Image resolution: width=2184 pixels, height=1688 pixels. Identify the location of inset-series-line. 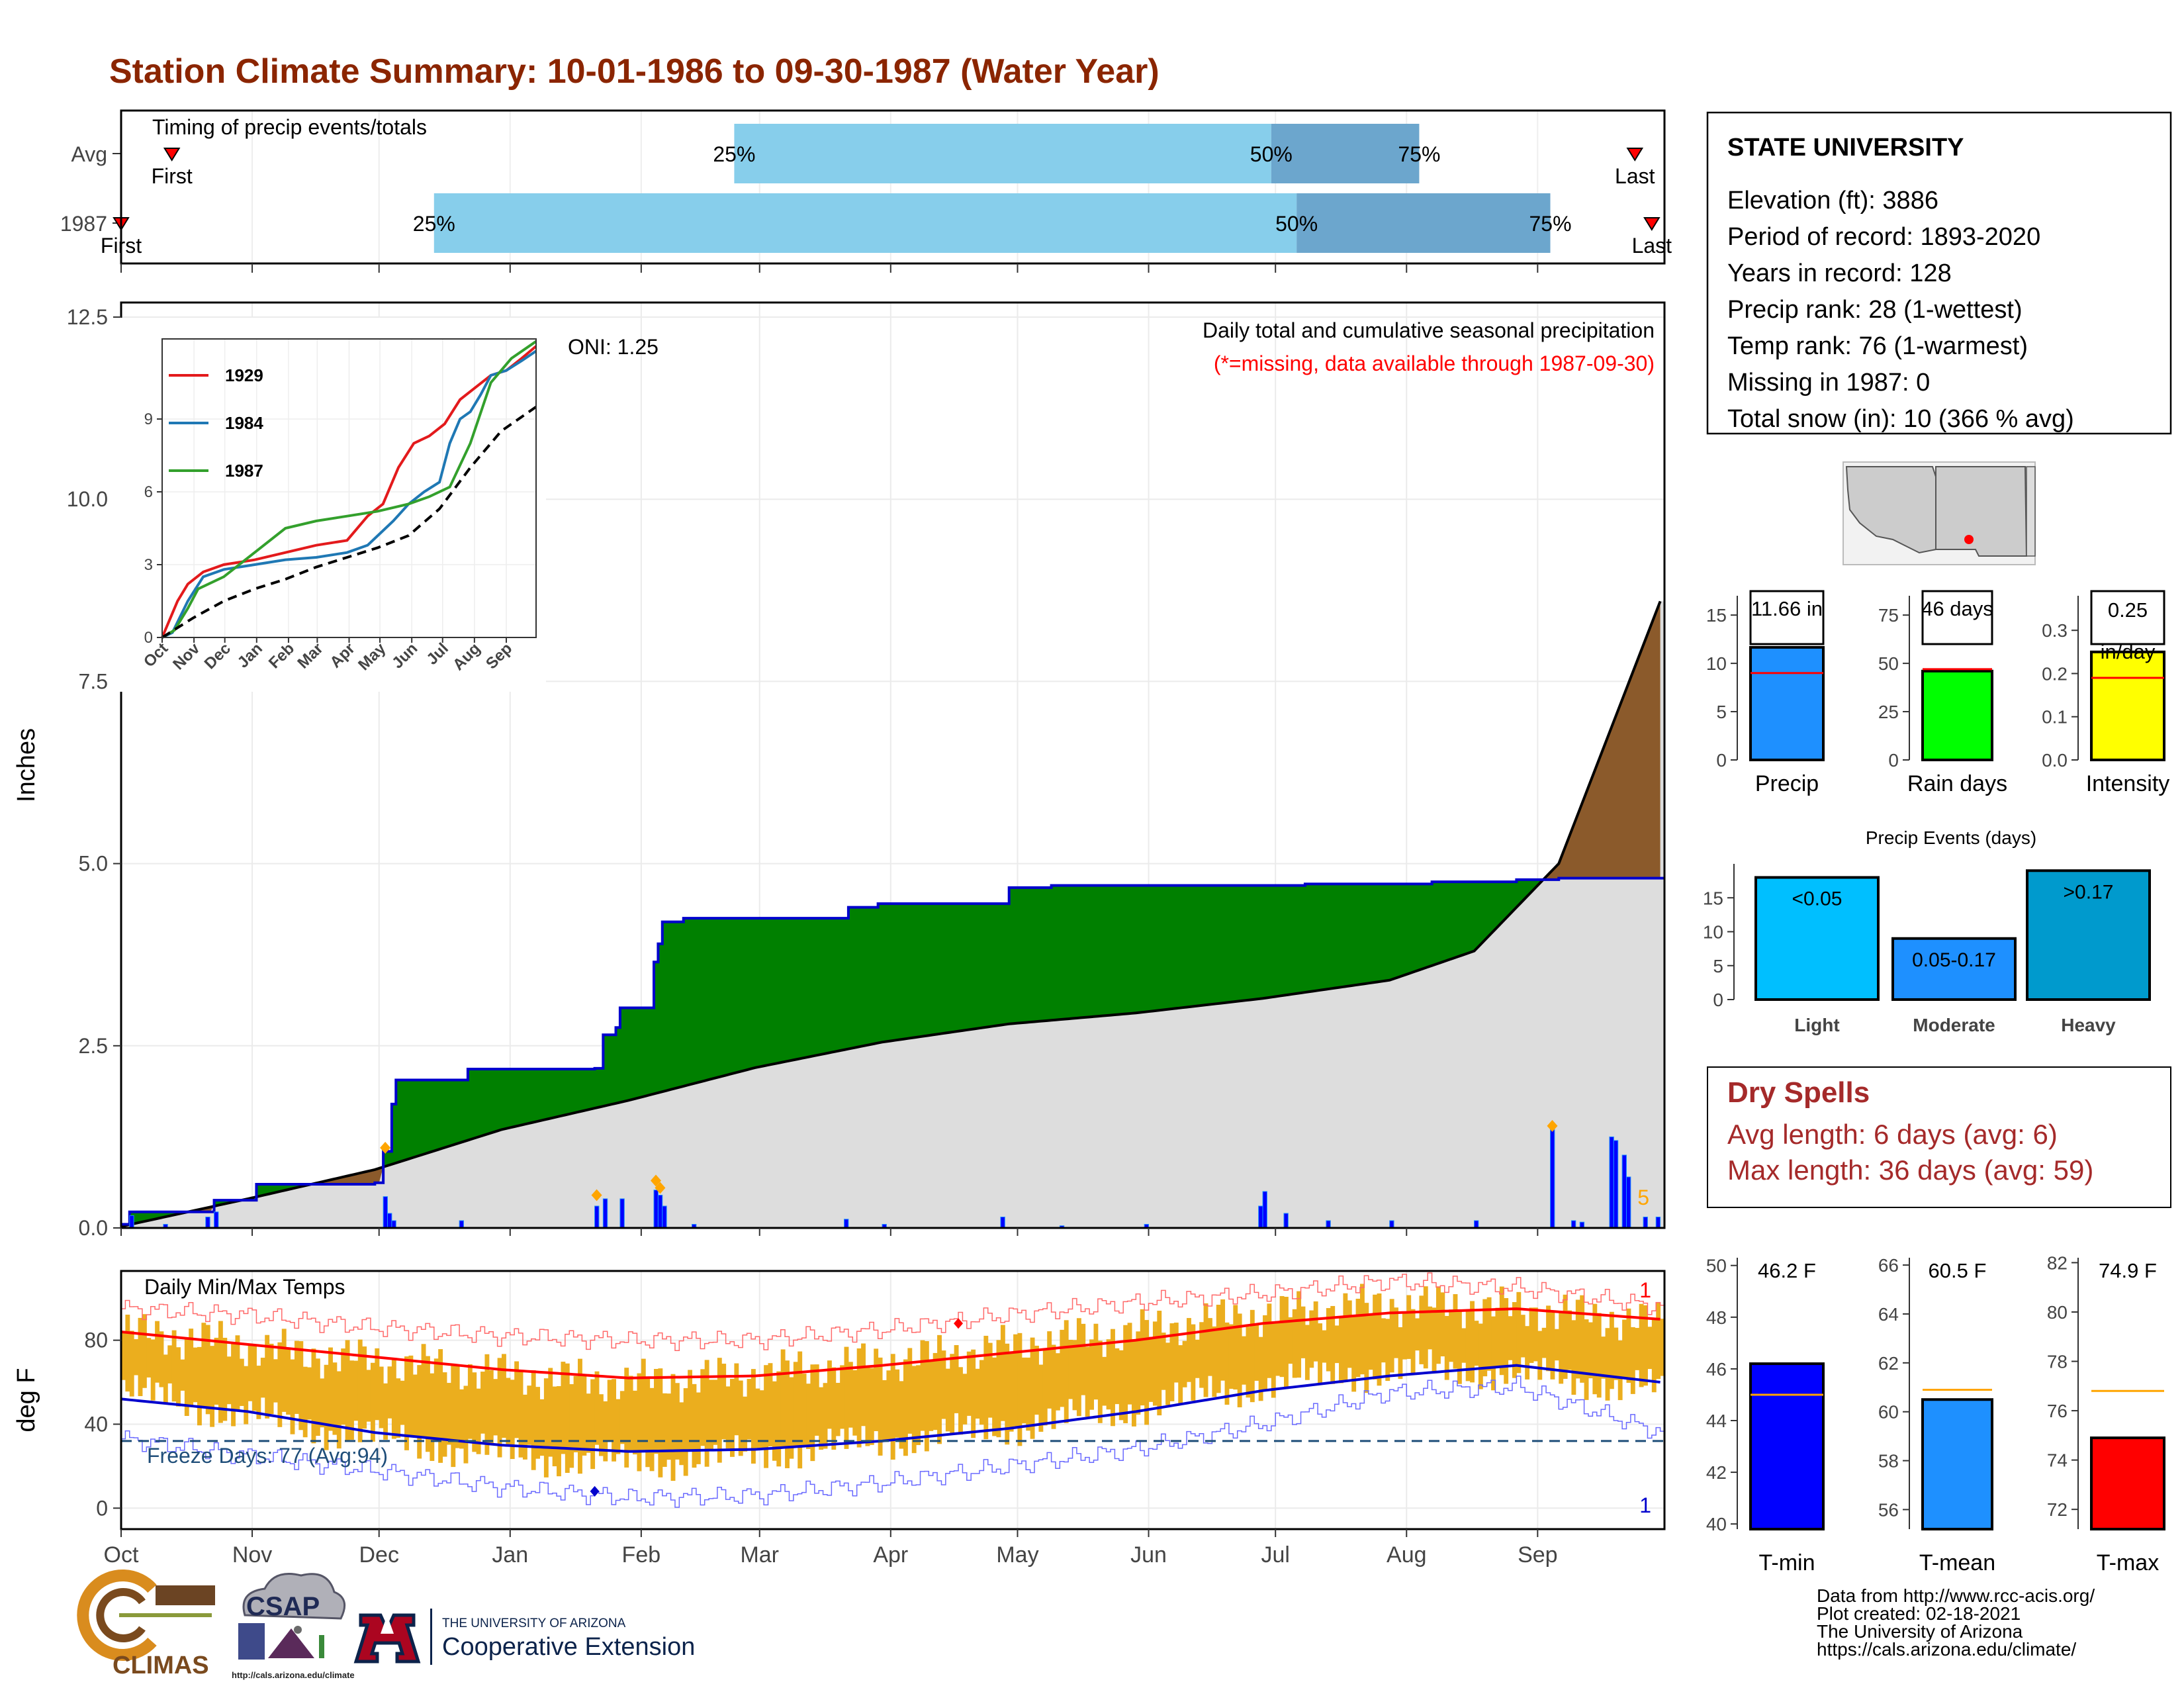
(349, 494).